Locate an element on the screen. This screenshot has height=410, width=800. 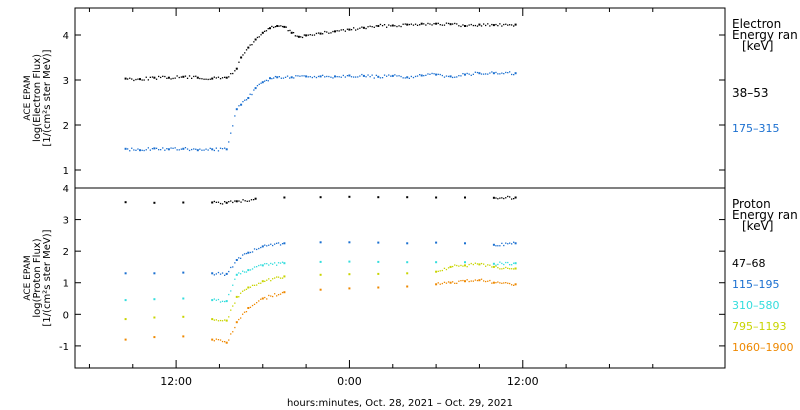
series-175–315 is located at coordinates (320, 111).